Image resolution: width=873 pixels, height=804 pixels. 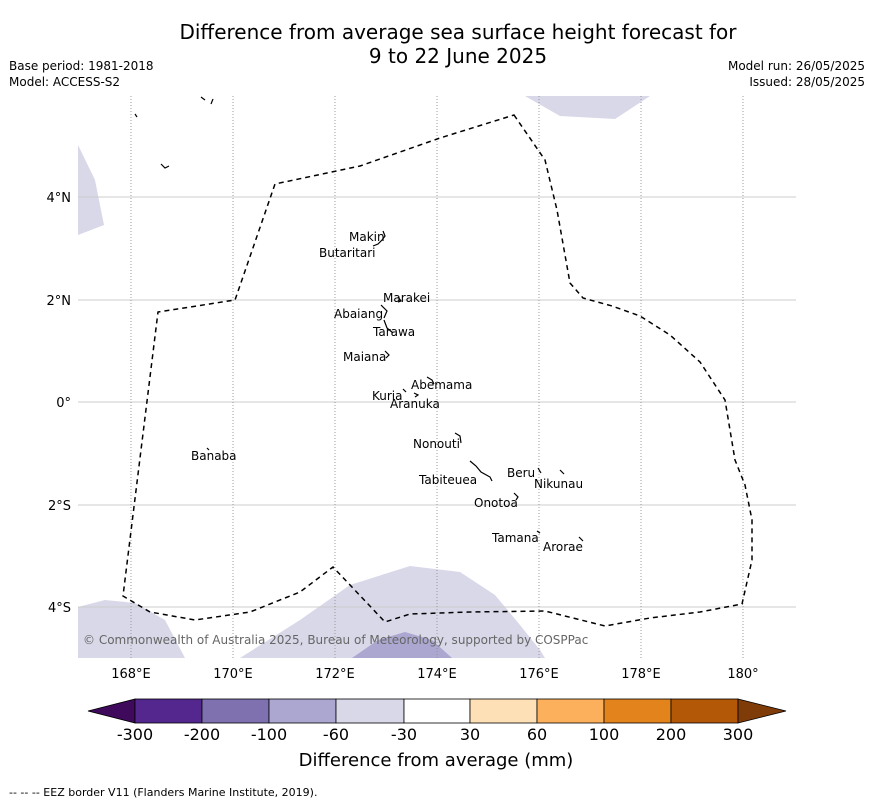 I want to click on label-nikunau: Nikunau, so click(x=558, y=484).